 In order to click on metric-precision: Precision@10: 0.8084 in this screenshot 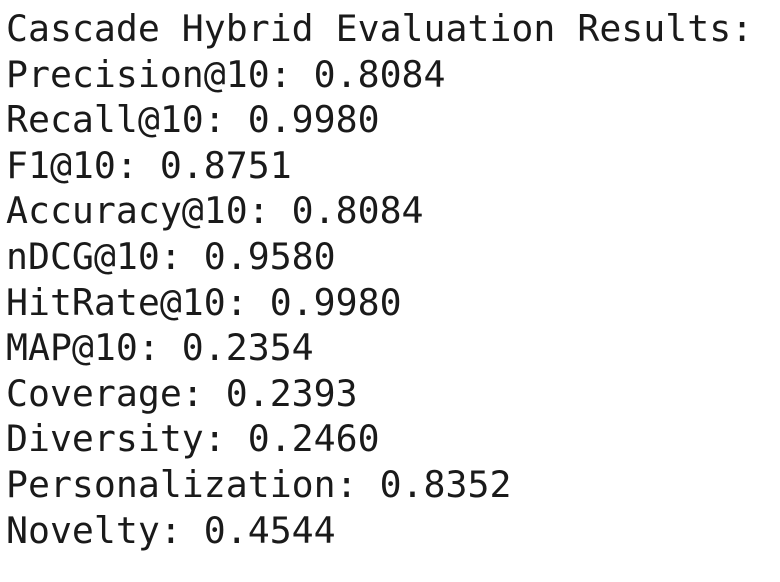, I will do `click(226, 74)`.